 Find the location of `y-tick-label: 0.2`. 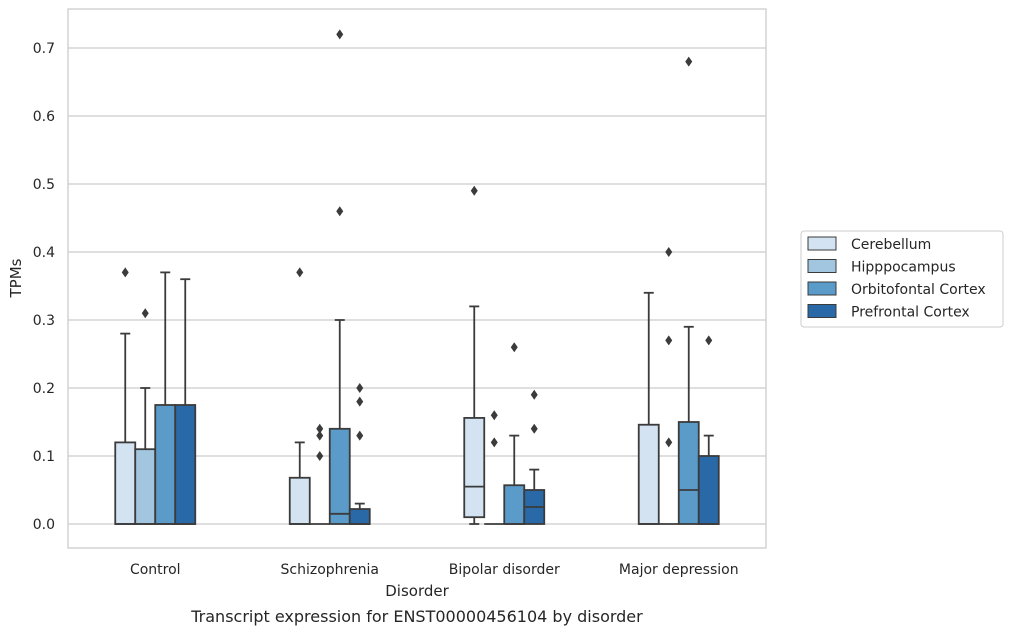

y-tick-label: 0.2 is located at coordinates (44, 389).